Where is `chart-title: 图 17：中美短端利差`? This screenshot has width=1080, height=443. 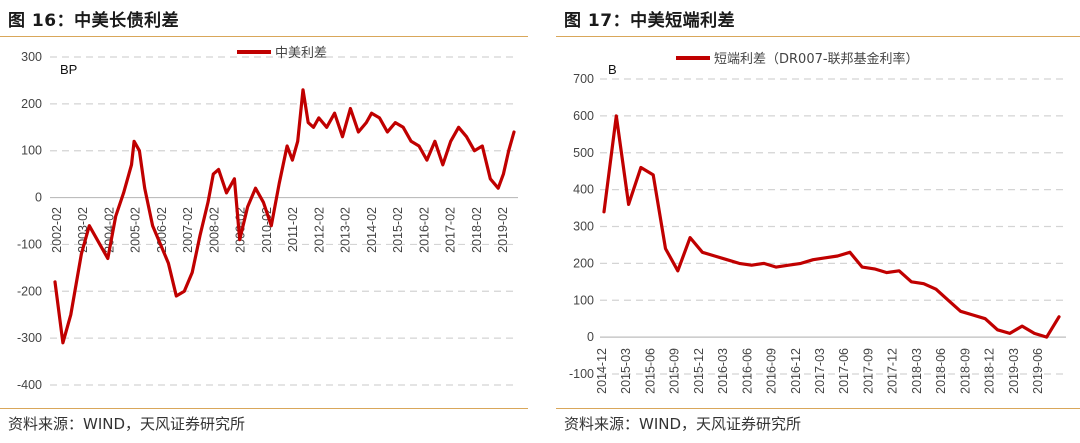 chart-title: 图 17：中美短端利差 is located at coordinates (650, 21).